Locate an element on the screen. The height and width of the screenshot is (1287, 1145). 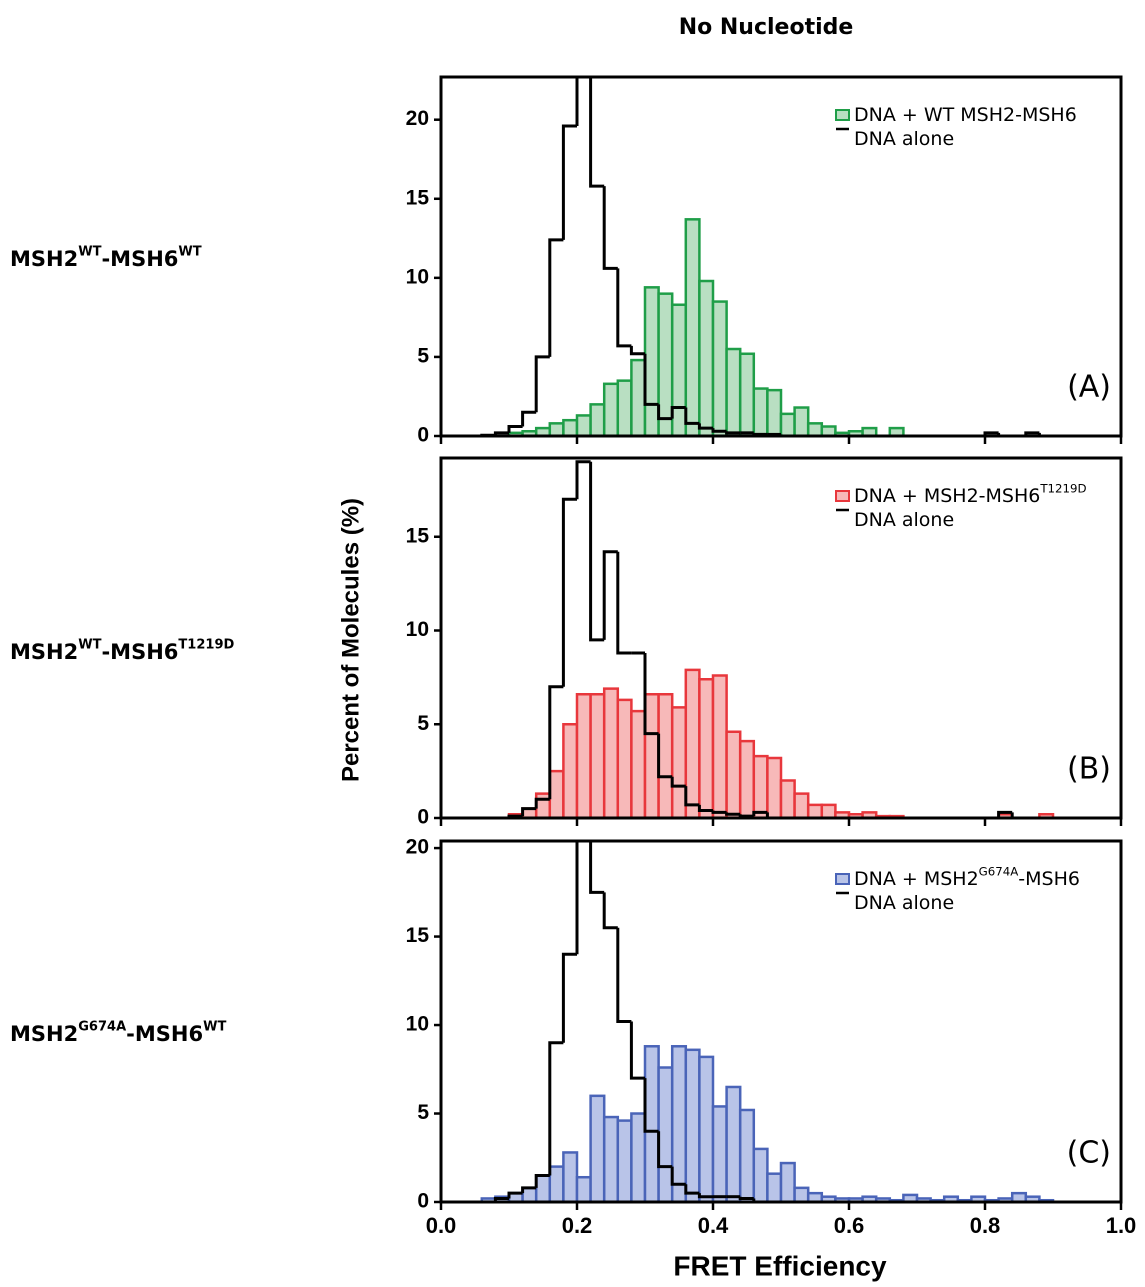
panel-label: (A) is located at coordinates (1089, 387).